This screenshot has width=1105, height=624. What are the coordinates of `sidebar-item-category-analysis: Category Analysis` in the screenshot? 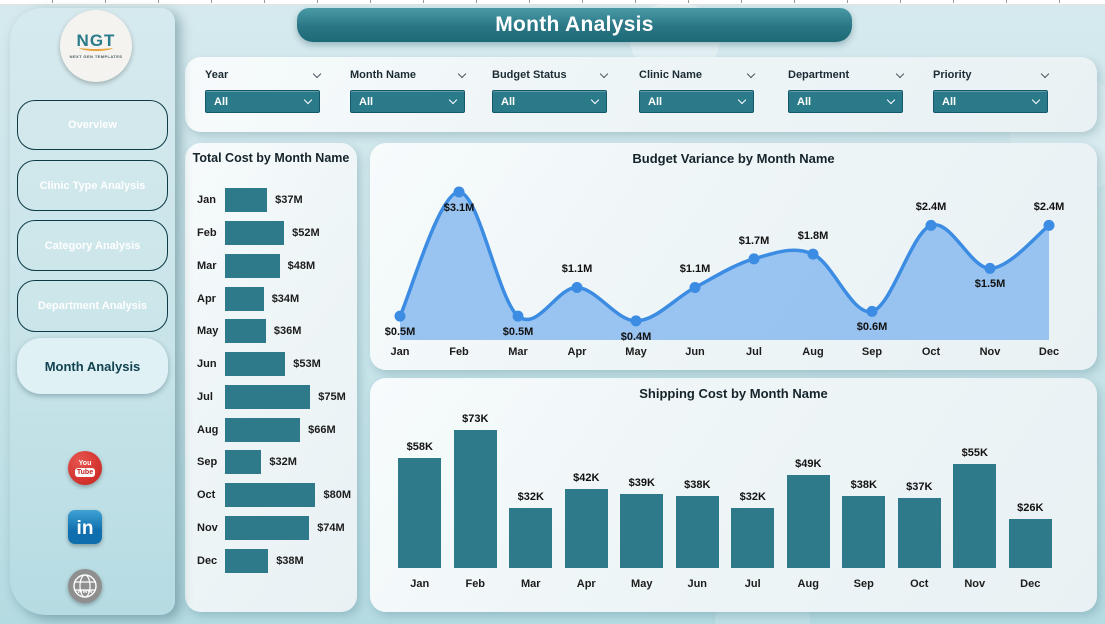 It's located at (92, 245).